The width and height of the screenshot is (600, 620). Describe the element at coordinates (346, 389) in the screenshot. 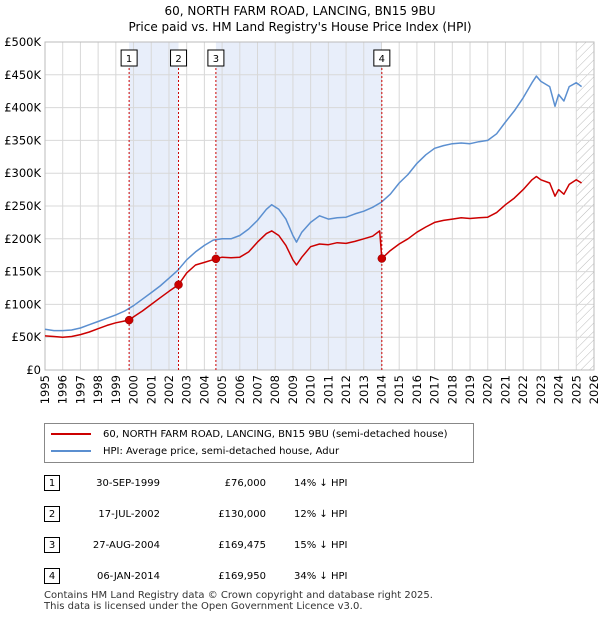

I see `x-tick-label: 2012` at that location.